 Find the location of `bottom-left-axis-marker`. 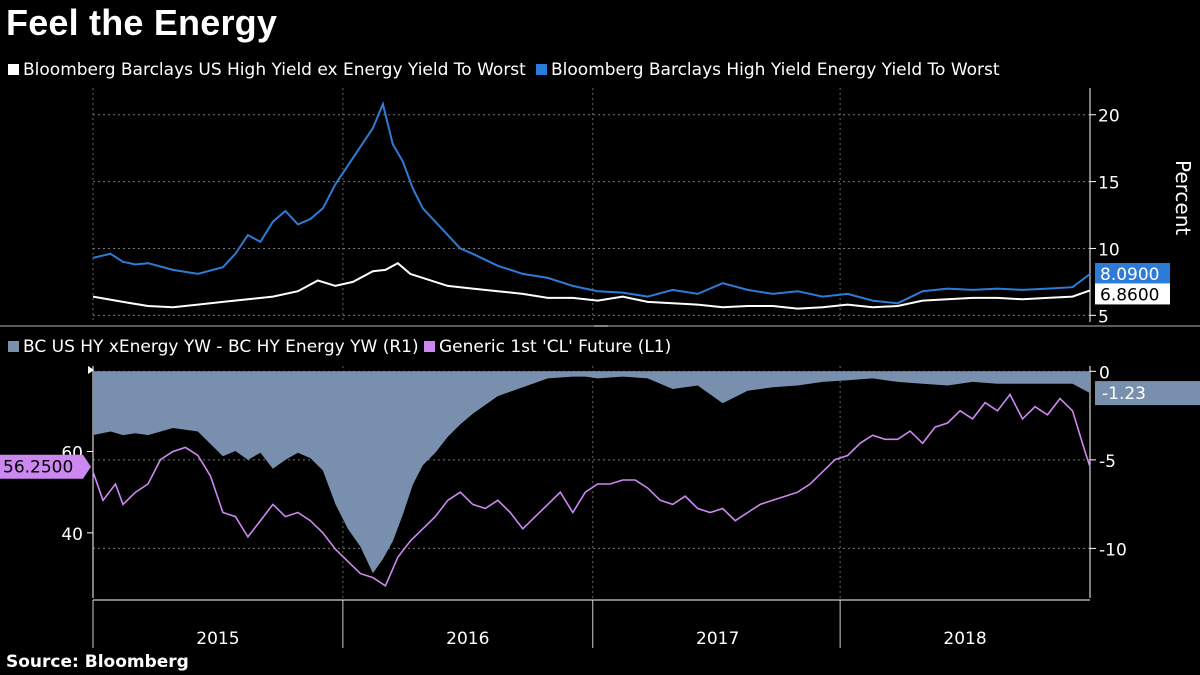

bottom-left-axis-marker is located at coordinates (91, 370).